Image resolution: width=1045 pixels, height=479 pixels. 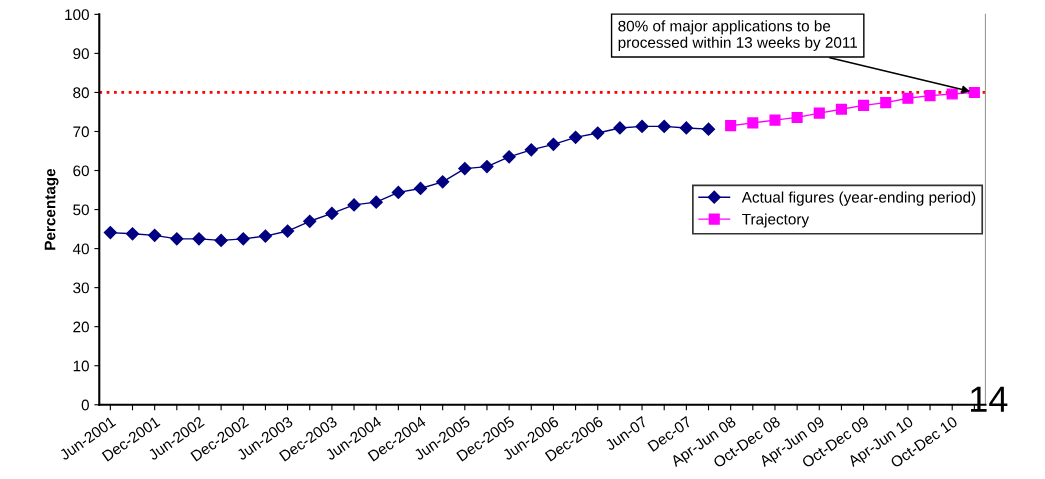 I want to click on y-tick-label: 30, so click(x=81, y=288).